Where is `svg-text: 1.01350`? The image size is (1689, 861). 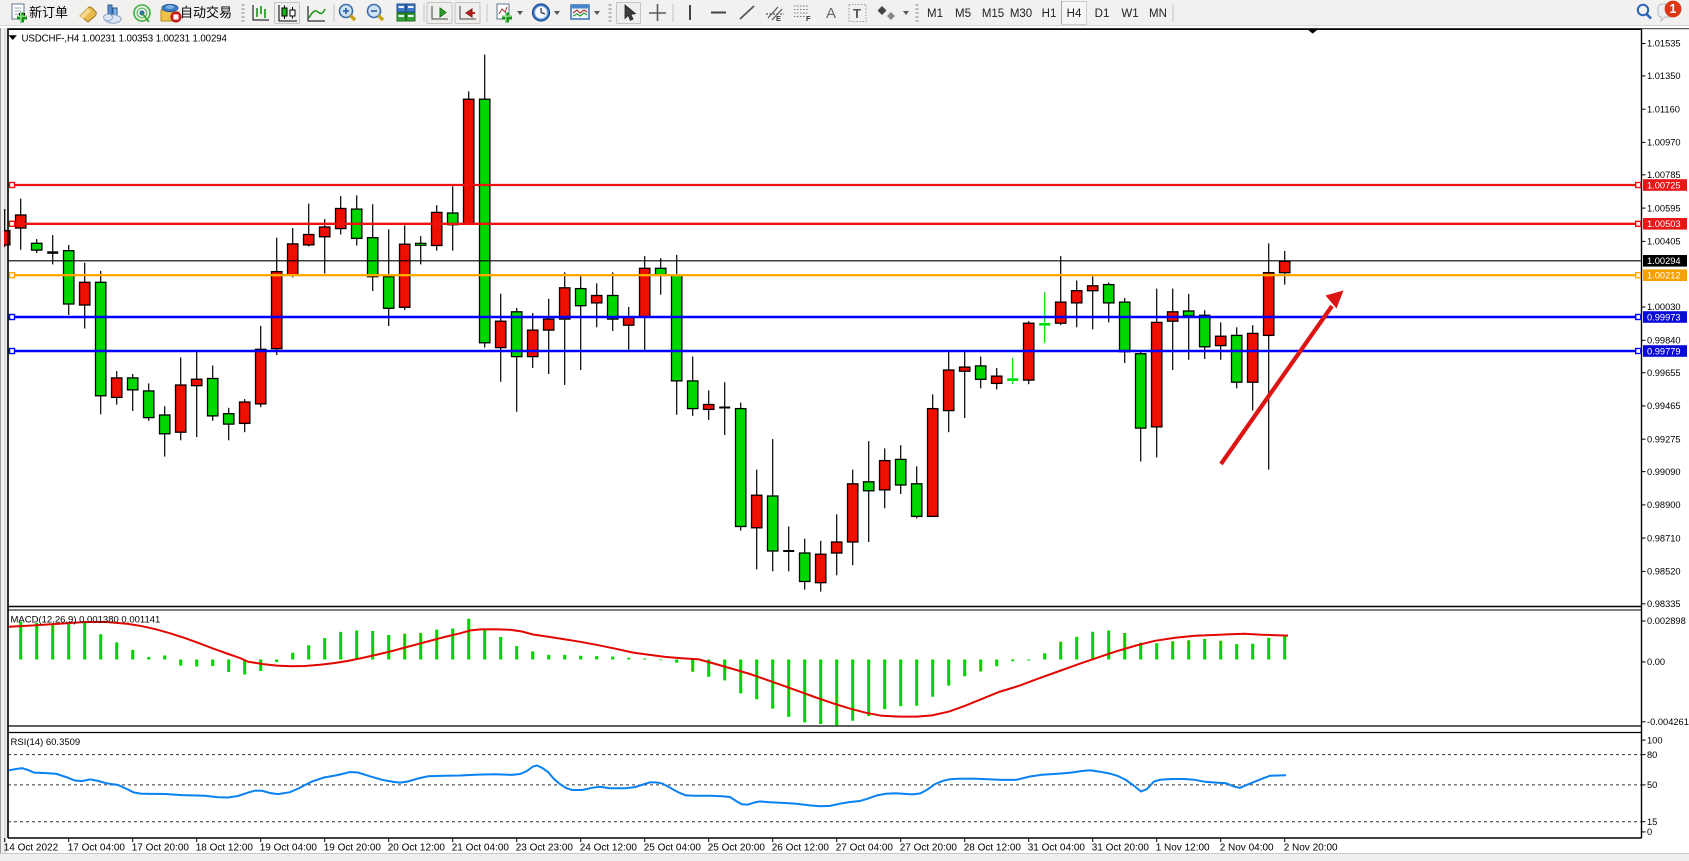 svg-text: 1.01350 is located at coordinates (1664, 76).